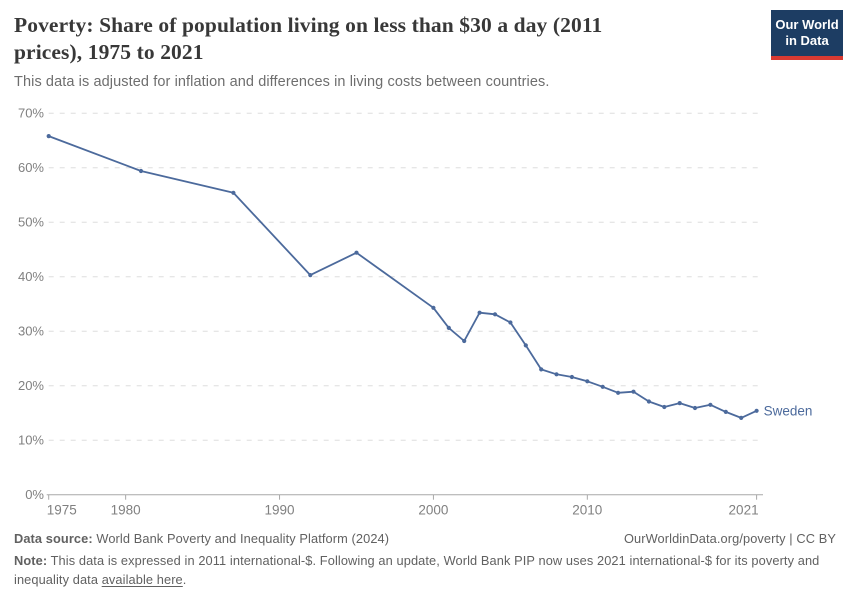 The width and height of the screenshot is (850, 600). What do you see at coordinates (31, 113) in the screenshot?
I see `y-tick-label: 70%` at bounding box center [31, 113].